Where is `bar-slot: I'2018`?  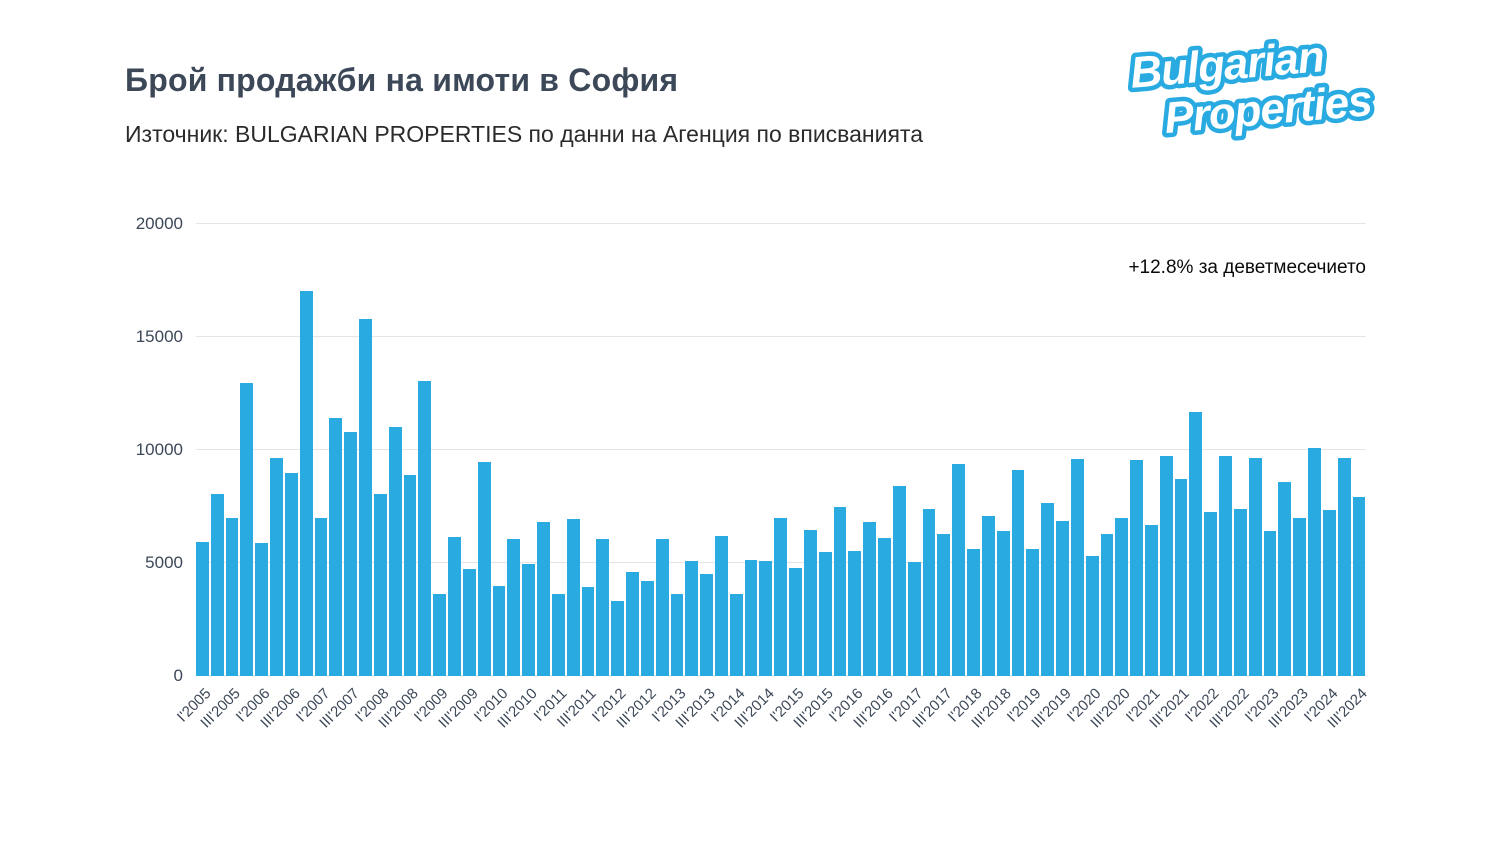 bar-slot: I'2018 is located at coordinates (965, 475).